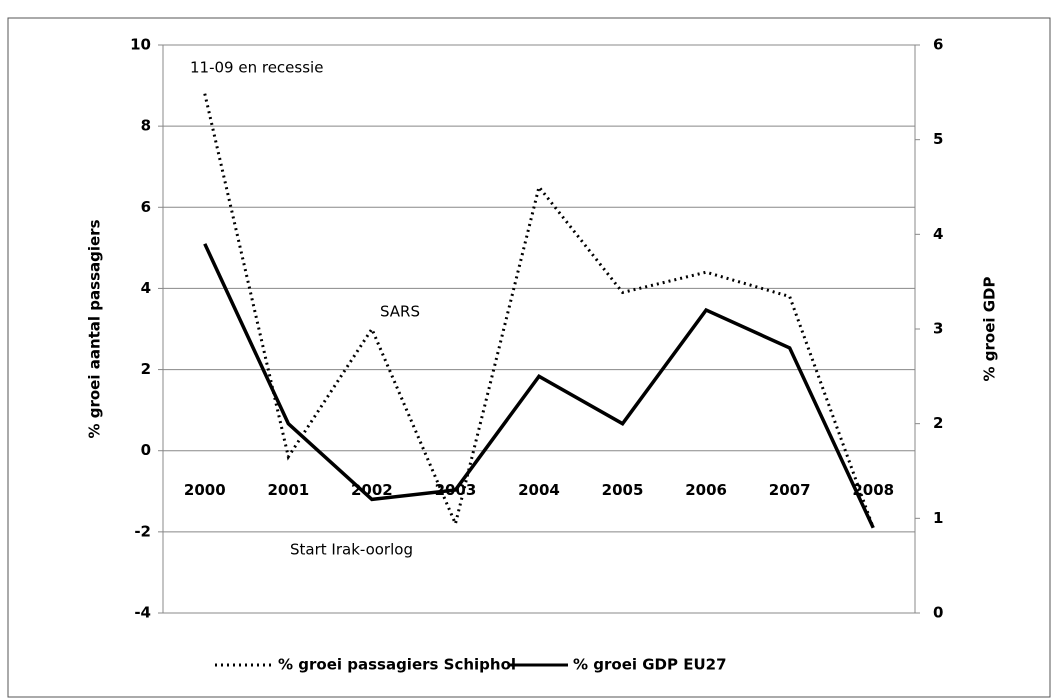  What do you see at coordinates (650, 665) in the screenshot?
I see `legend-label: % groei GDP EU27` at bounding box center [650, 665].